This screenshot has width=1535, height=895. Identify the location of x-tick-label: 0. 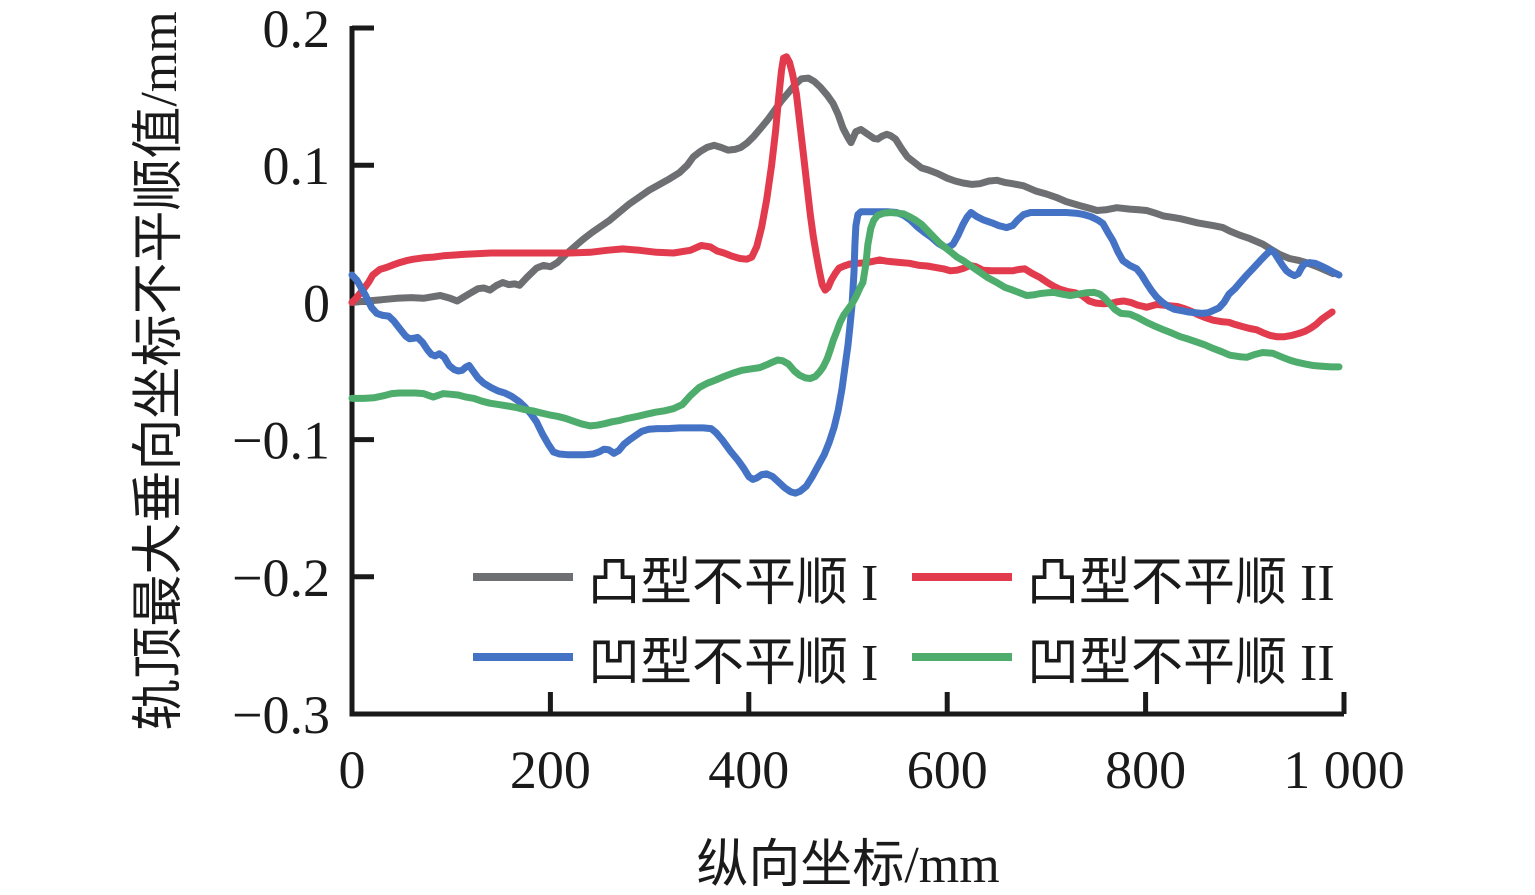
(352, 770).